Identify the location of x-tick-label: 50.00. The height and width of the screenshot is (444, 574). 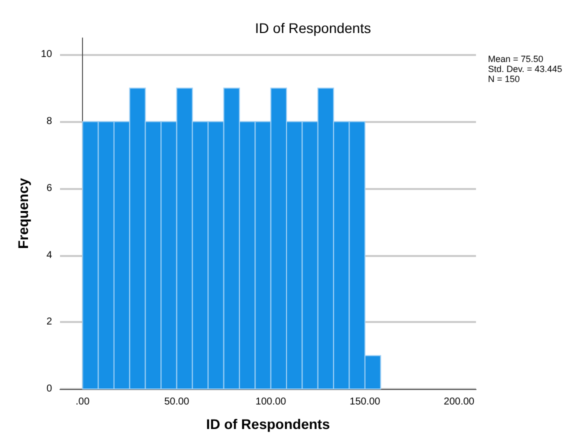
(177, 402).